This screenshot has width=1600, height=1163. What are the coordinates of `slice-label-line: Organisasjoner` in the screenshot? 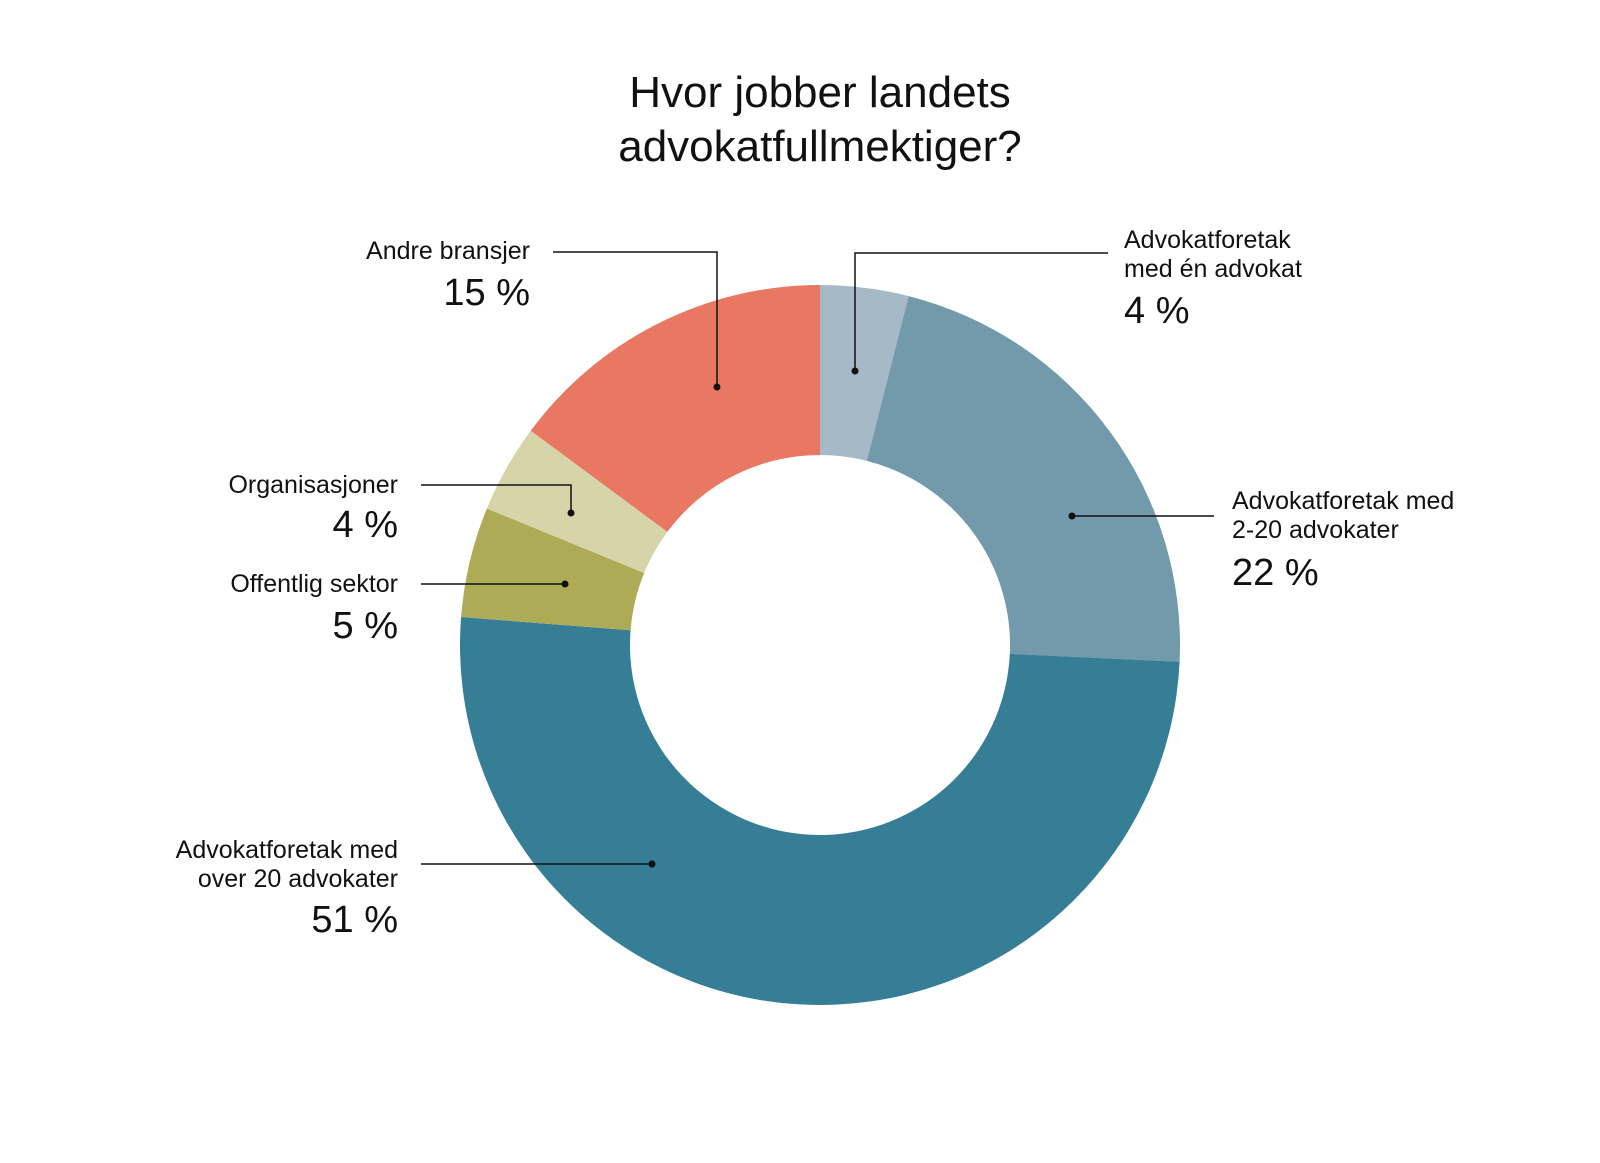 It's located at (313, 485).